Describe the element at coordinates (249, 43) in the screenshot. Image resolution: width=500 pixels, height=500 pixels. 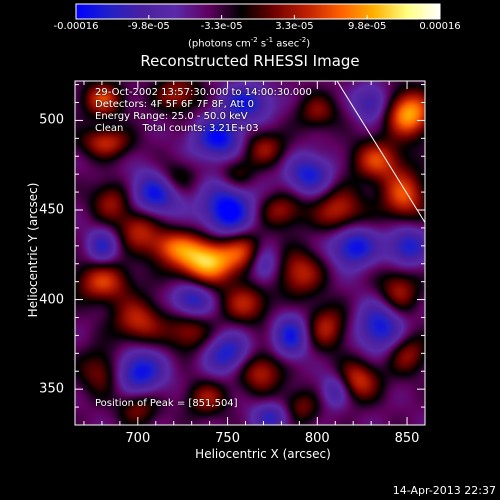
I see `colorbar-units: (photons cm-2 s-1 asec-2)` at that location.